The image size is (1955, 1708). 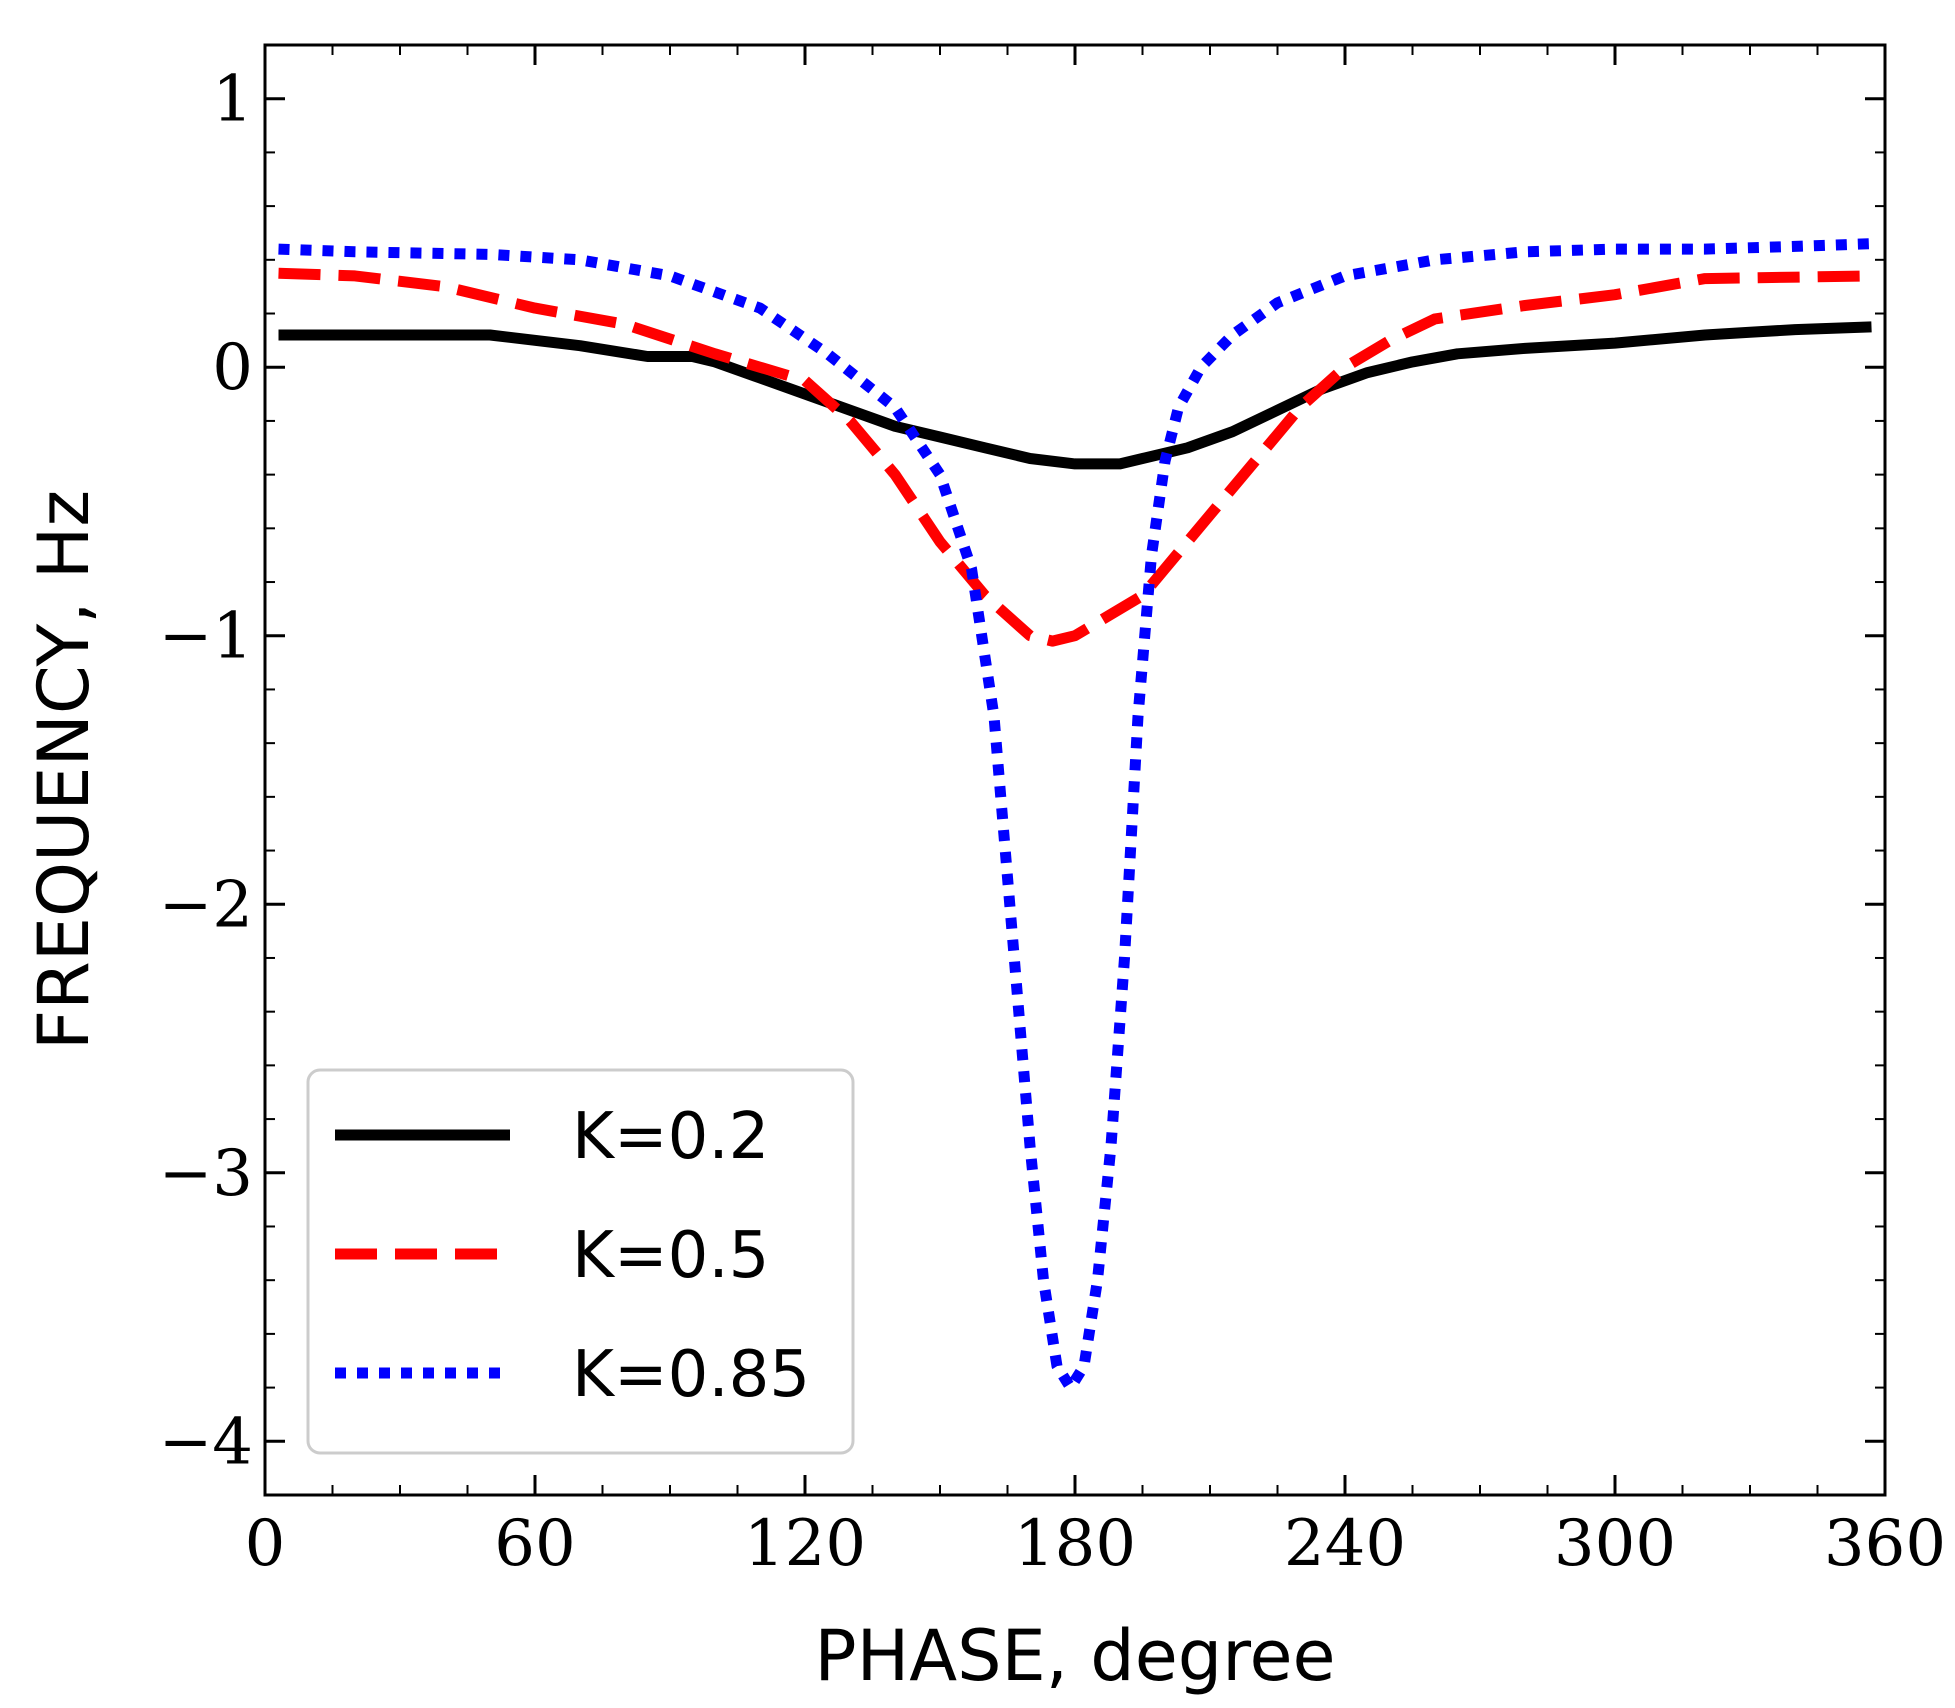 What do you see at coordinates (232, 100) in the screenshot?
I see `y-tick-label: 1` at bounding box center [232, 100].